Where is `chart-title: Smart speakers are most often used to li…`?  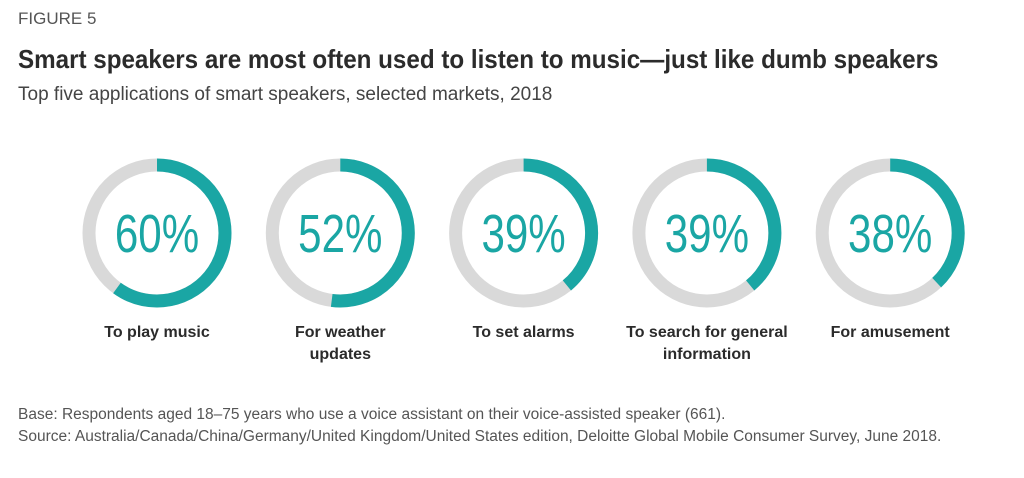 chart-title: Smart speakers are most often used to li… is located at coordinates (478, 59).